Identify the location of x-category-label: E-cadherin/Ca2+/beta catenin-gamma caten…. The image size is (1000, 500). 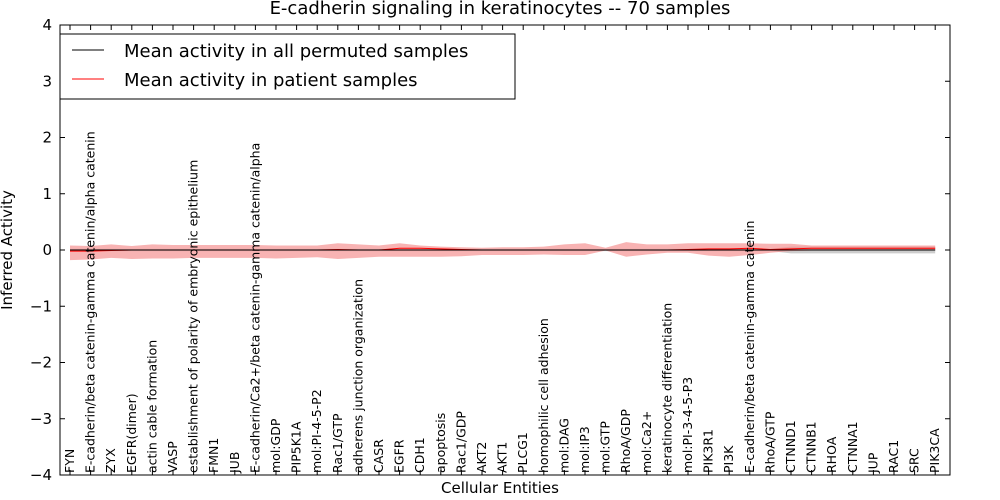
(254, 308).